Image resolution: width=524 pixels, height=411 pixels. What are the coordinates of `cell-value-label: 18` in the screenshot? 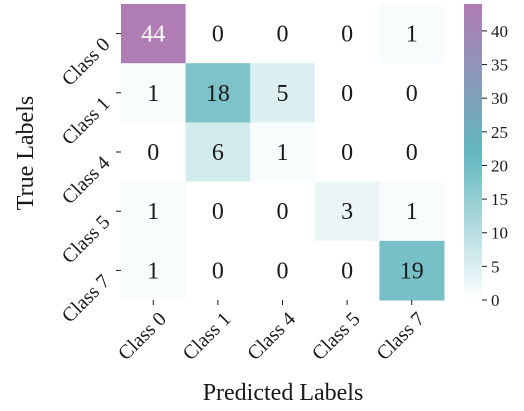 It's located at (218, 94).